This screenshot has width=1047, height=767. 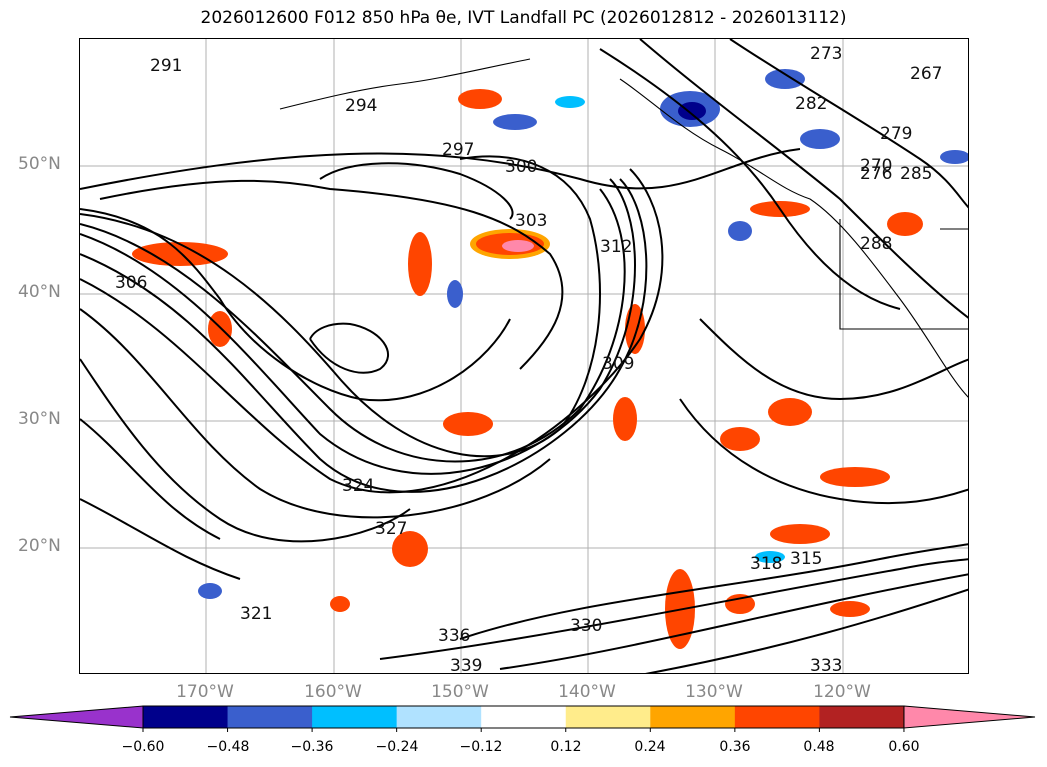 What do you see at coordinates (826, 54) in the screenshot?
I see `contour-label: 273` at bounding box center [826, 54].